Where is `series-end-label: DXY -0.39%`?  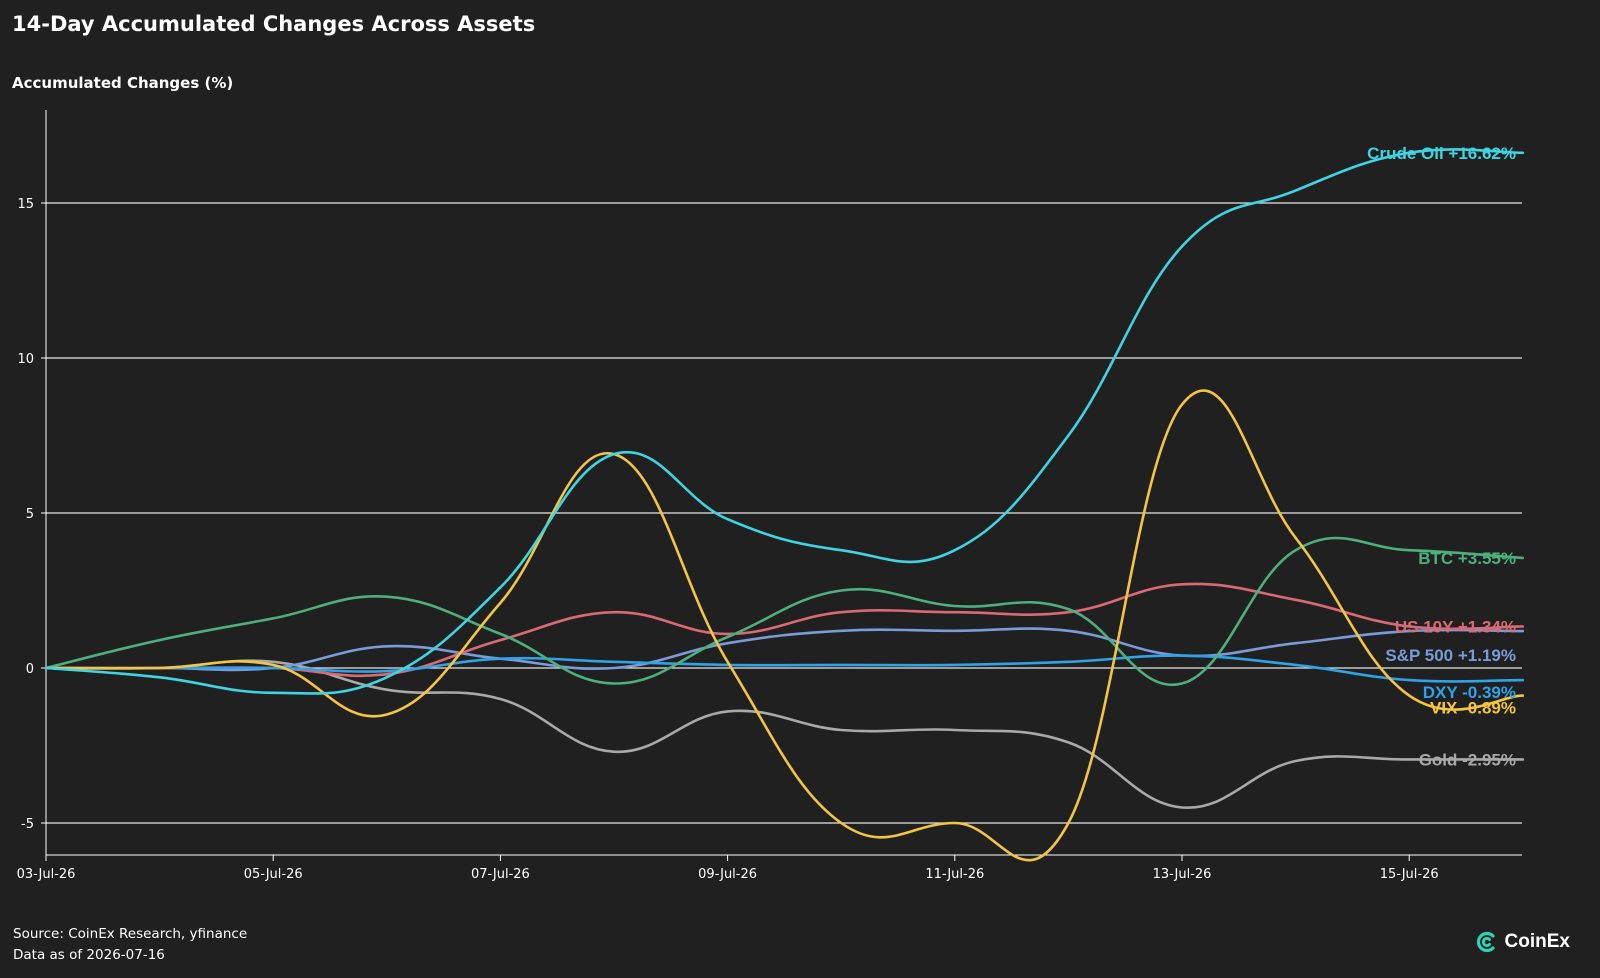
series-end-label: DXY -0.39% is located at coordinates (1469, 692).